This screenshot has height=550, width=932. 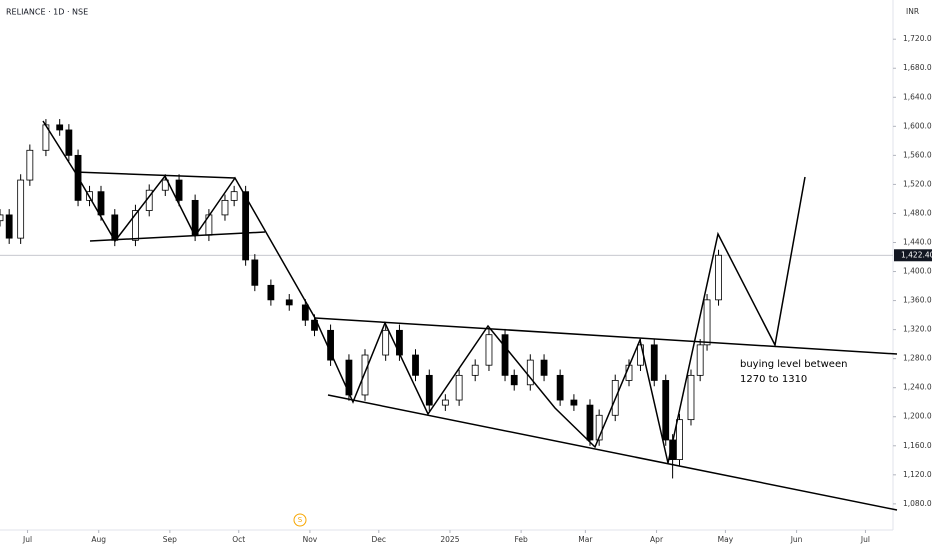 What do you see at coordinates (917, 416) in the screenshot?
I see `y-tick-label: 1,200.00` at bounding box center [917, 416].